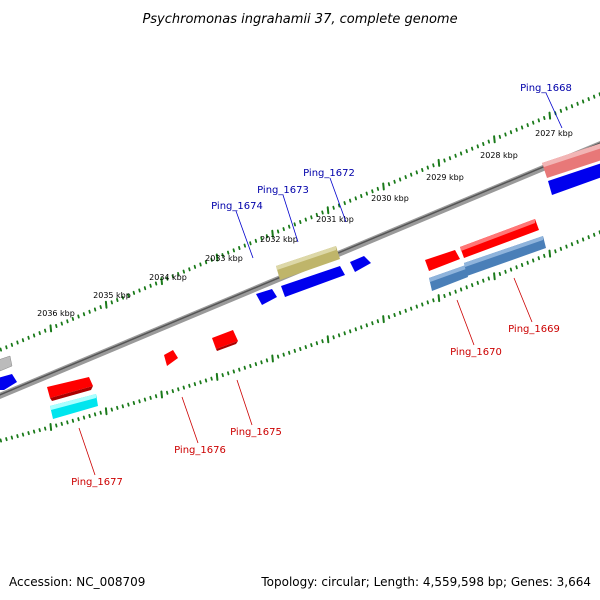 The height and width of the screenshot is (600, 600). I want to click on accession-text: Accession: NC_008709, so click(77, 582).